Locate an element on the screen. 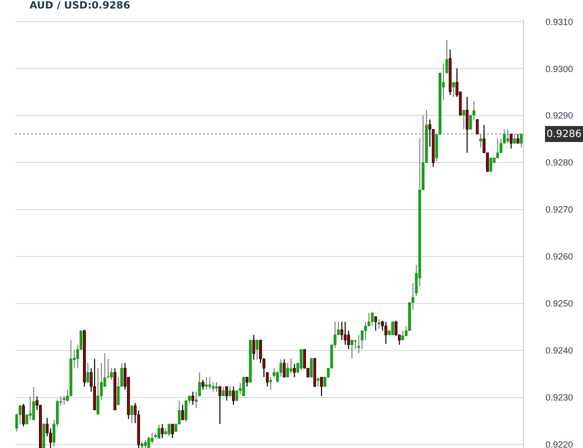 The image size is (583, 448). y-tick-label: 0.9290 is located at coordinates (560, 115).